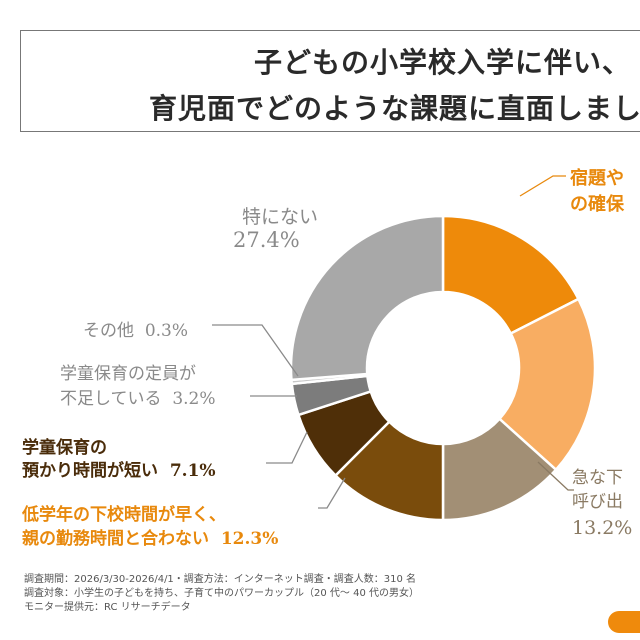  I want to click on label-sudden-line-1: 急な下, so click(597, 478).